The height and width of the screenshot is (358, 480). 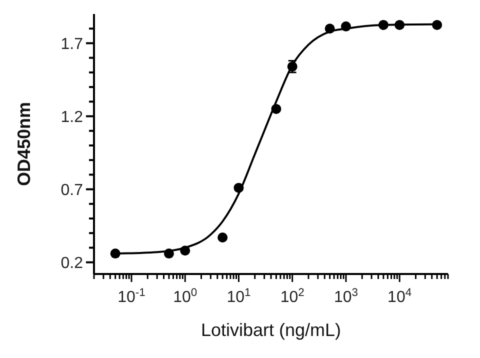 I want to click on x-tick-label: 10$^{4}$, so click(x=400, y=296).